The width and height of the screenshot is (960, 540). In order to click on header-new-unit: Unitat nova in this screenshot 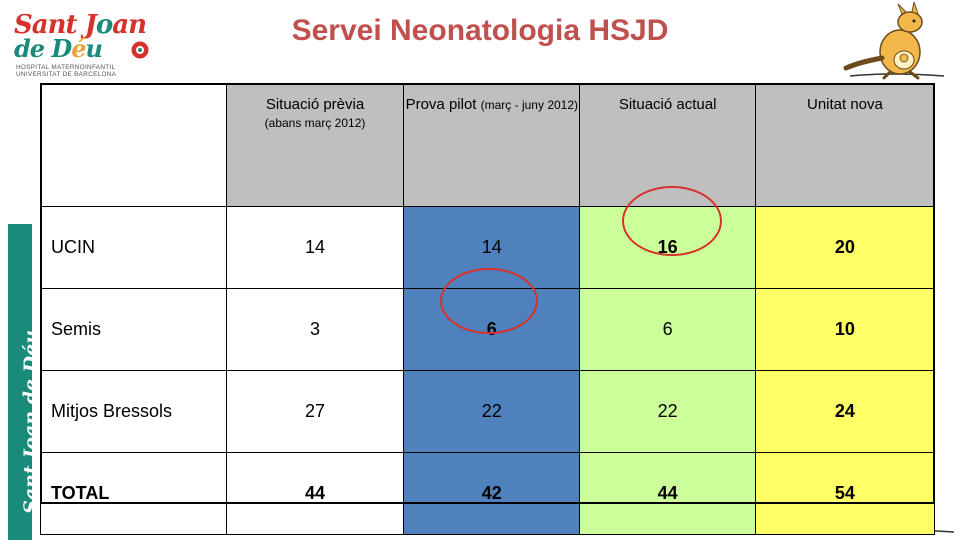, I will do `click(845, 145)`.